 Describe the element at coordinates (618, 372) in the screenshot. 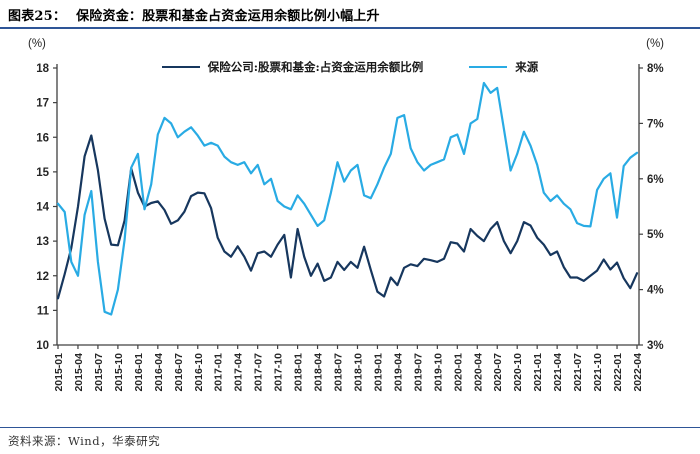

I see `x-axis-tick-label: 2022-01` at that location.